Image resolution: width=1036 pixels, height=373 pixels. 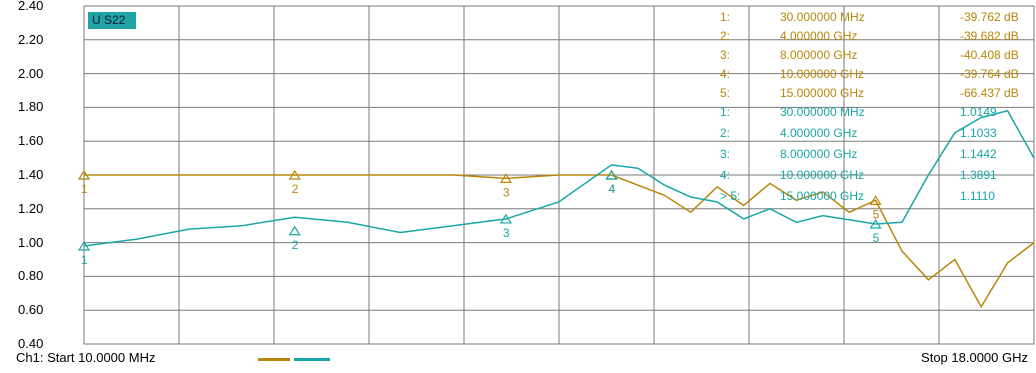 I want to click on y-tick-label: 1.60, so click(x=31, y=141).